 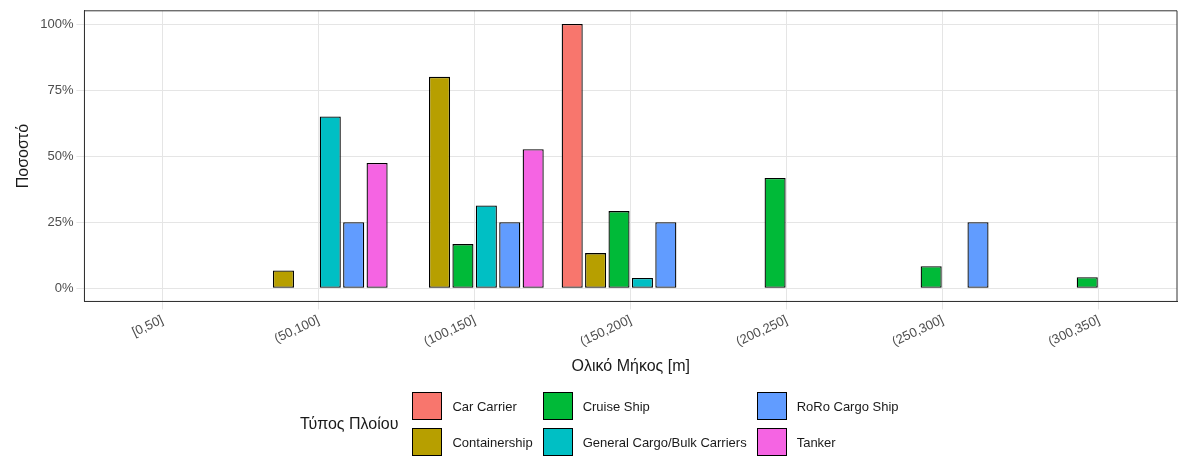 What do you see at coordinates (484, 406) in the screenshot?
I see `legend-label: Car Carrier` at bounding box center [484, 406].